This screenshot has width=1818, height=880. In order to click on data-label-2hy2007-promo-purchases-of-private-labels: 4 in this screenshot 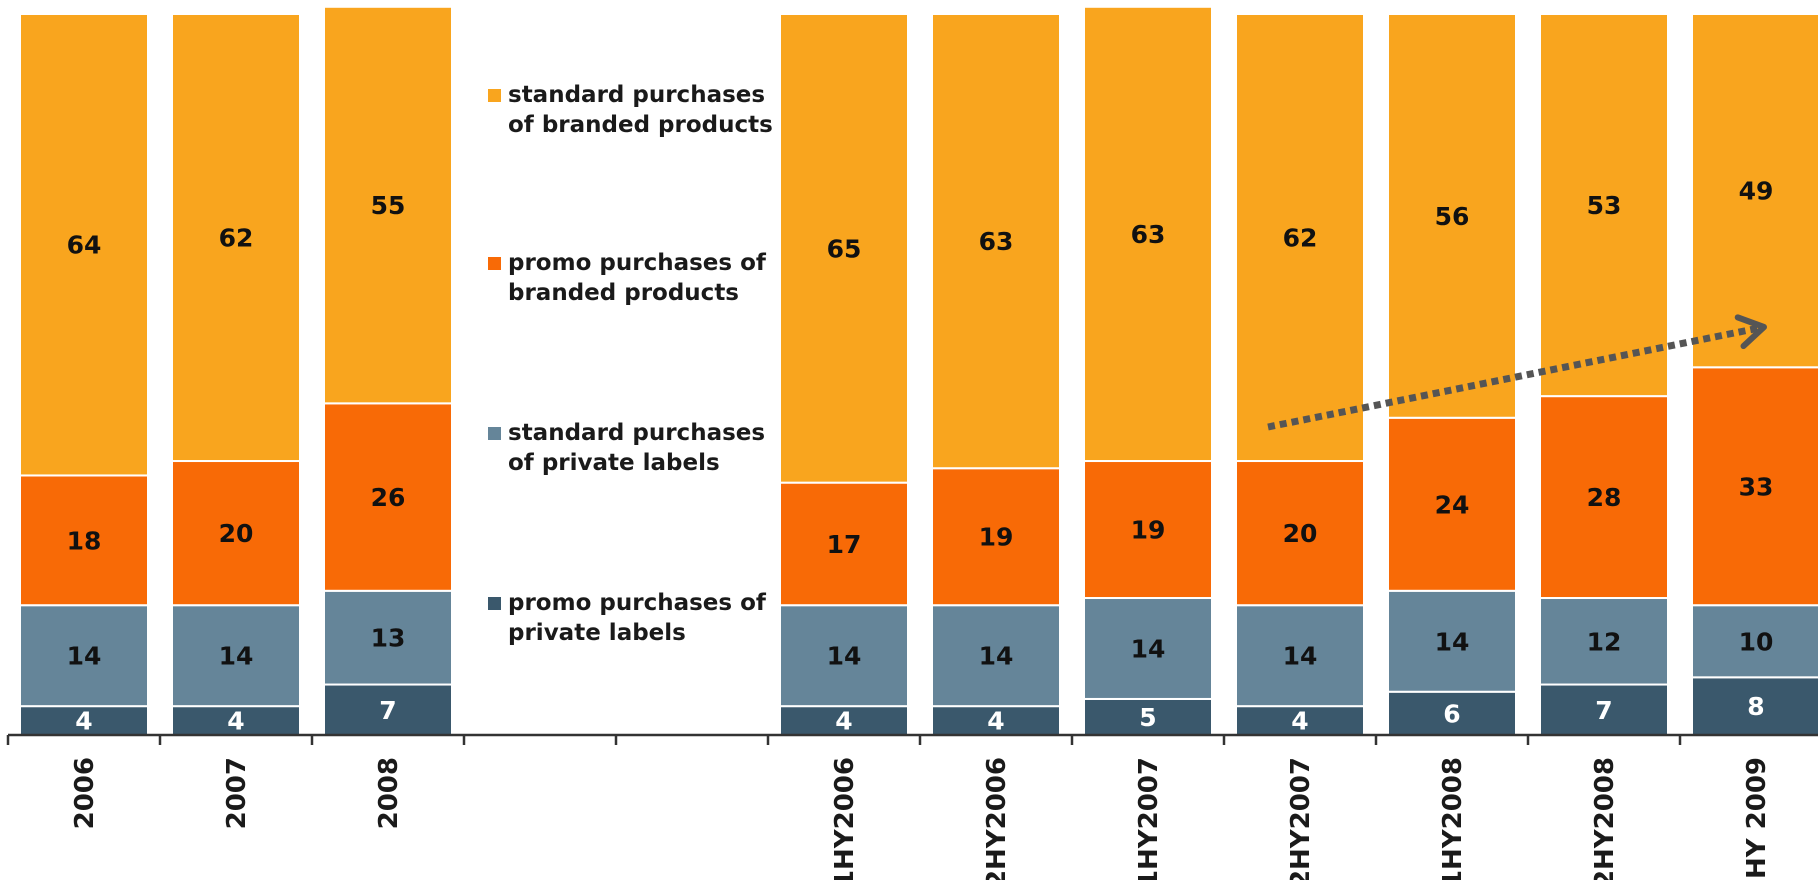, I will do `click(1299, 721)`.